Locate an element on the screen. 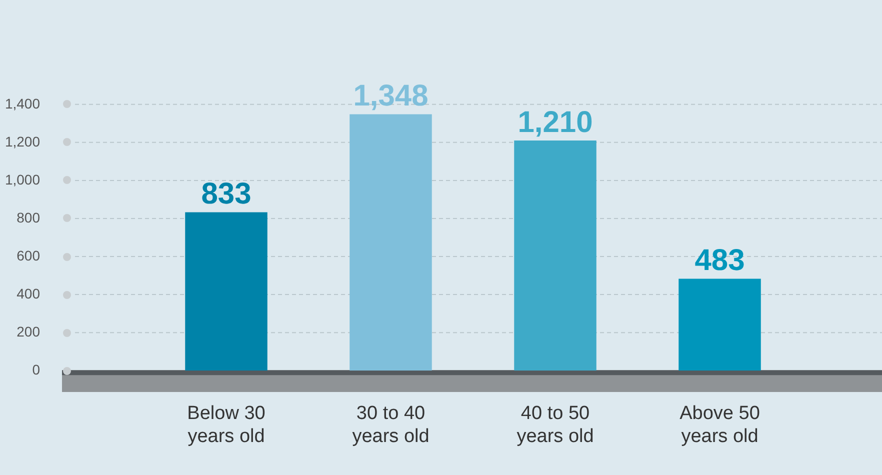  x-tick-label: 40 to 50 years old is located at coordinates (555, 425).